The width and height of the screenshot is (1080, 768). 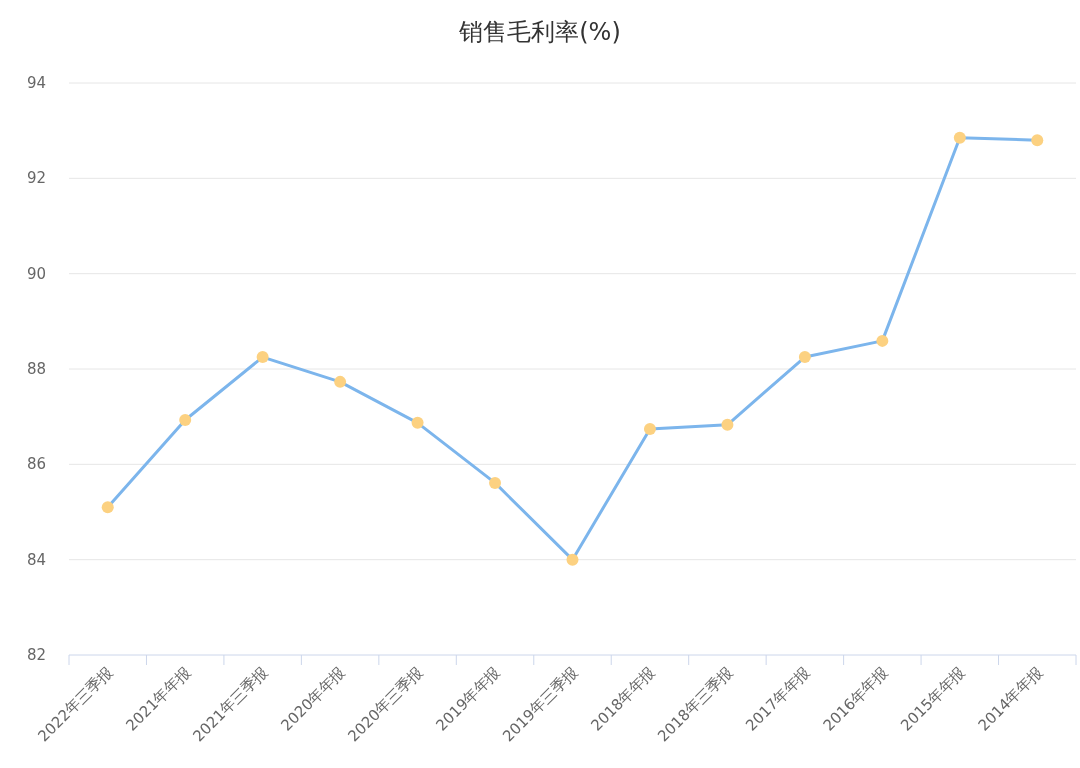 What do you see at coordinates (36, 369) in the screenshot?
I see `y-tick-label: 88` at bounding box center [36, 369].